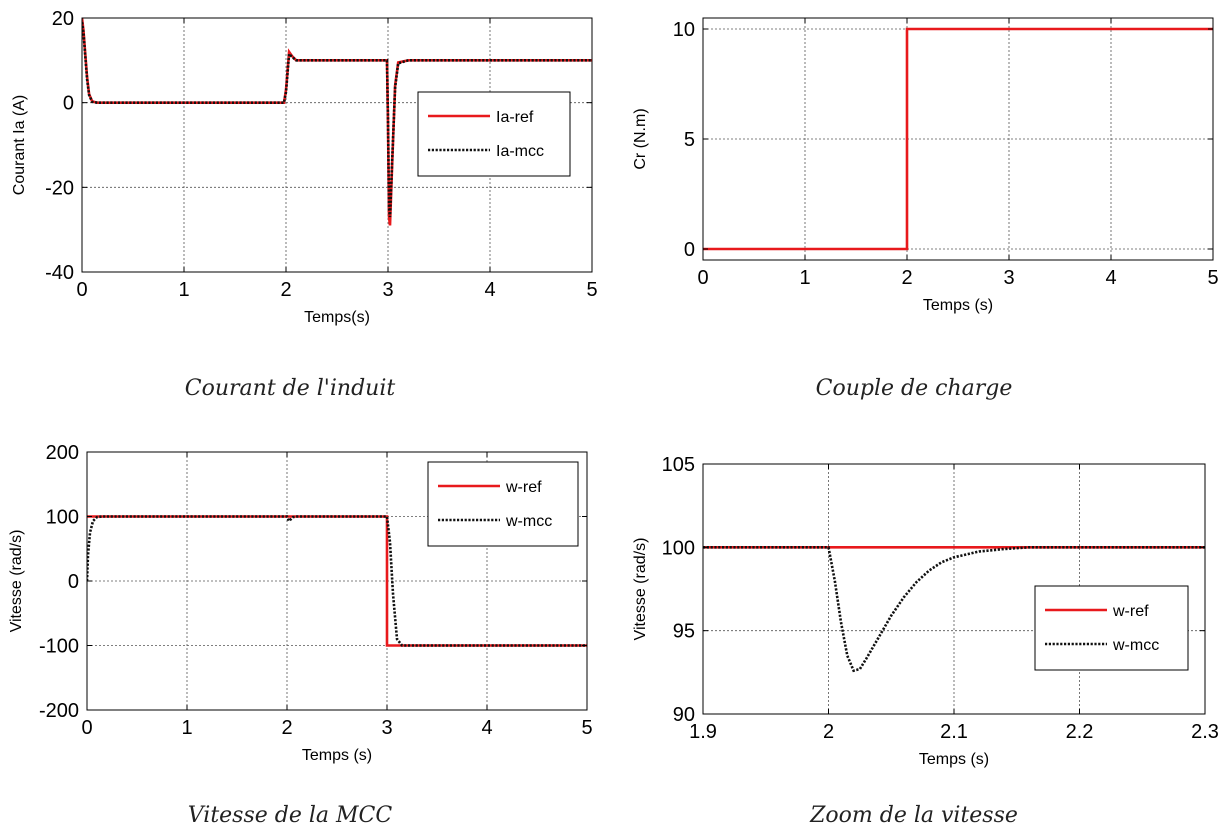  What do you see at coordinates (19, 145) in the screenshot?
I see `y-axis-label: Courant Ia (A)` at bounding box center [19, 145].